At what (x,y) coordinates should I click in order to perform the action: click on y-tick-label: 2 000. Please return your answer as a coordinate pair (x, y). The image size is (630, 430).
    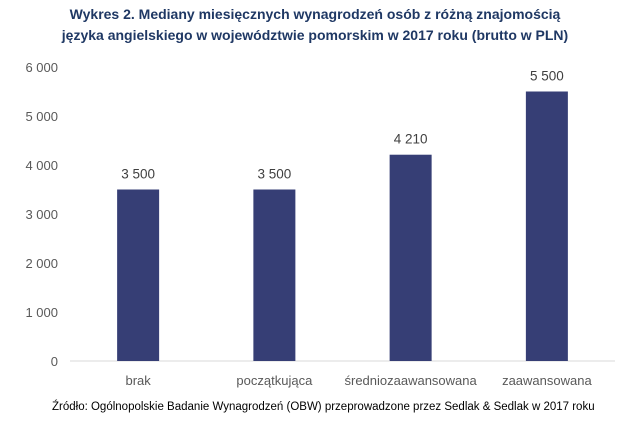
    Looking at the image, I should click on (41, 263).